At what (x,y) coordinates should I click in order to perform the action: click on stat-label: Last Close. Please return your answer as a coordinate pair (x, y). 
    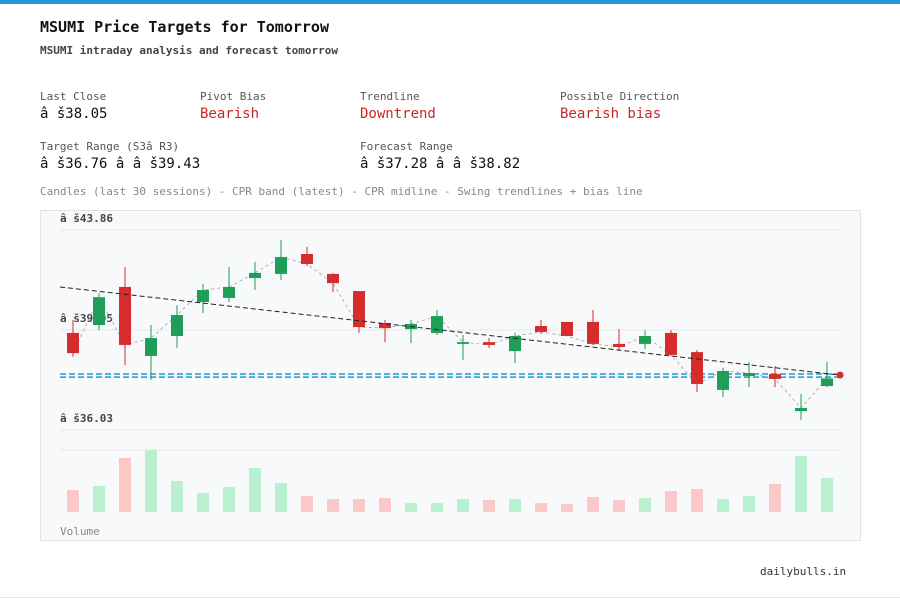
    Looking at the image, I should click on (73, 96).